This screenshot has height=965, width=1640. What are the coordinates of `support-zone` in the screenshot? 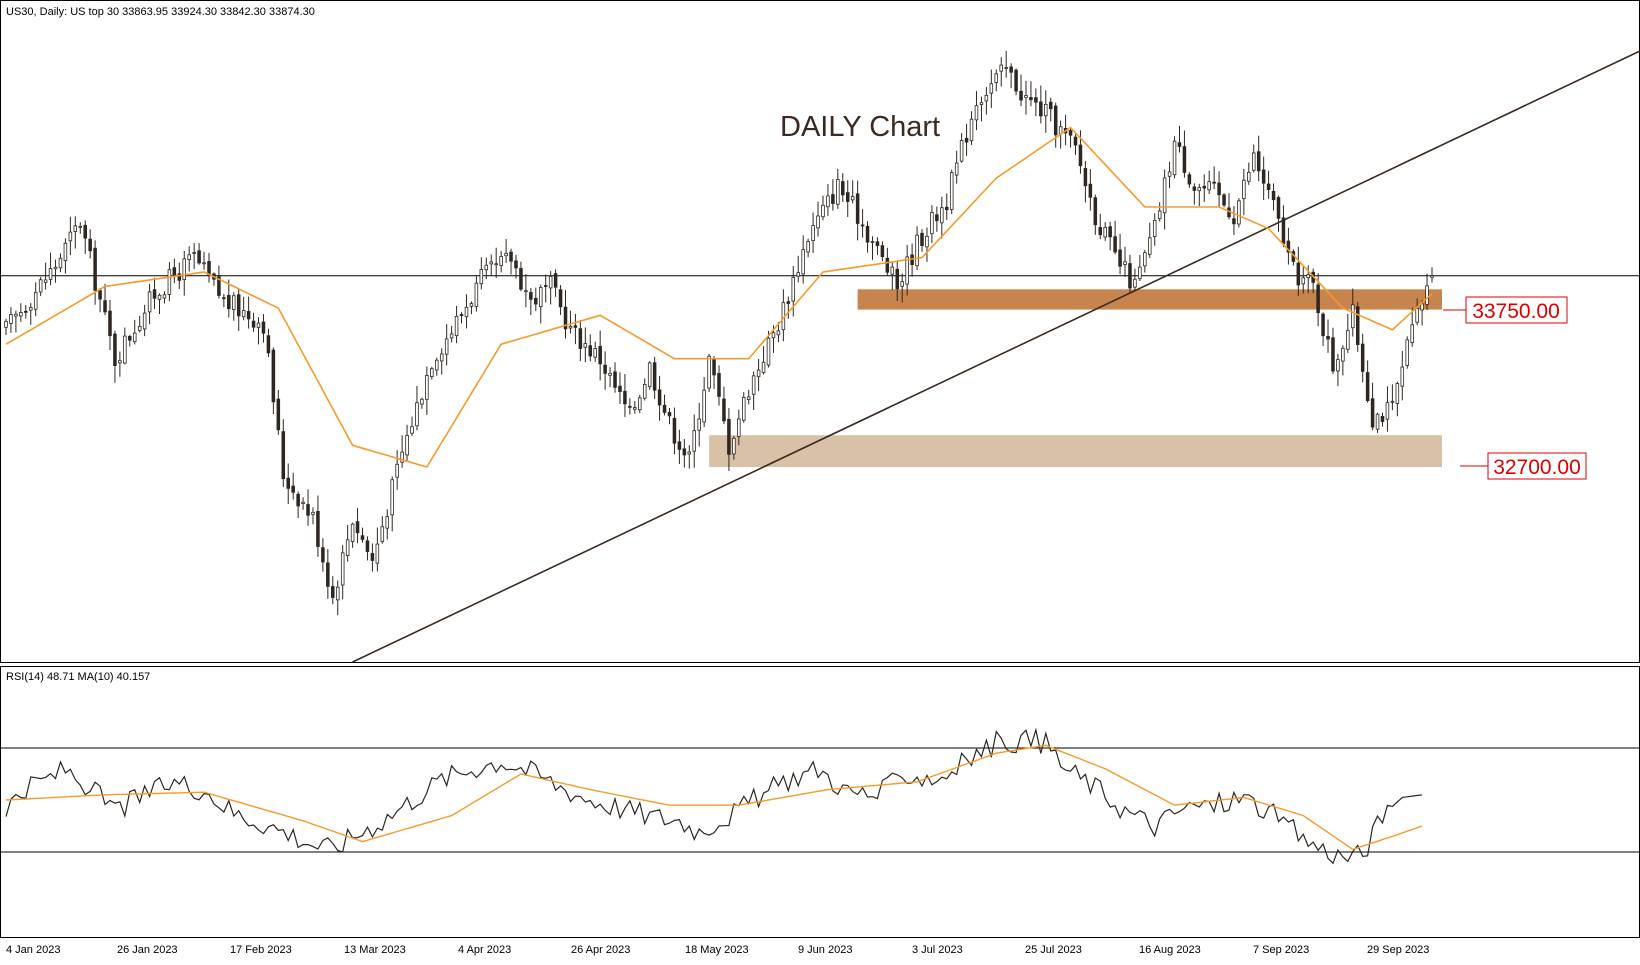 It's located at (1075, 451).